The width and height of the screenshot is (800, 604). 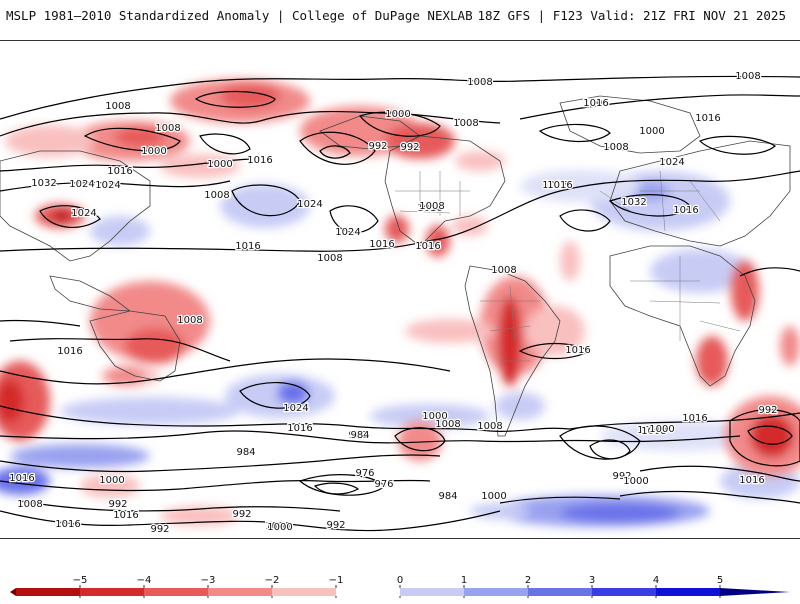 I want to click on colorbar-tick-label: 0, so click(x=400, y=580).